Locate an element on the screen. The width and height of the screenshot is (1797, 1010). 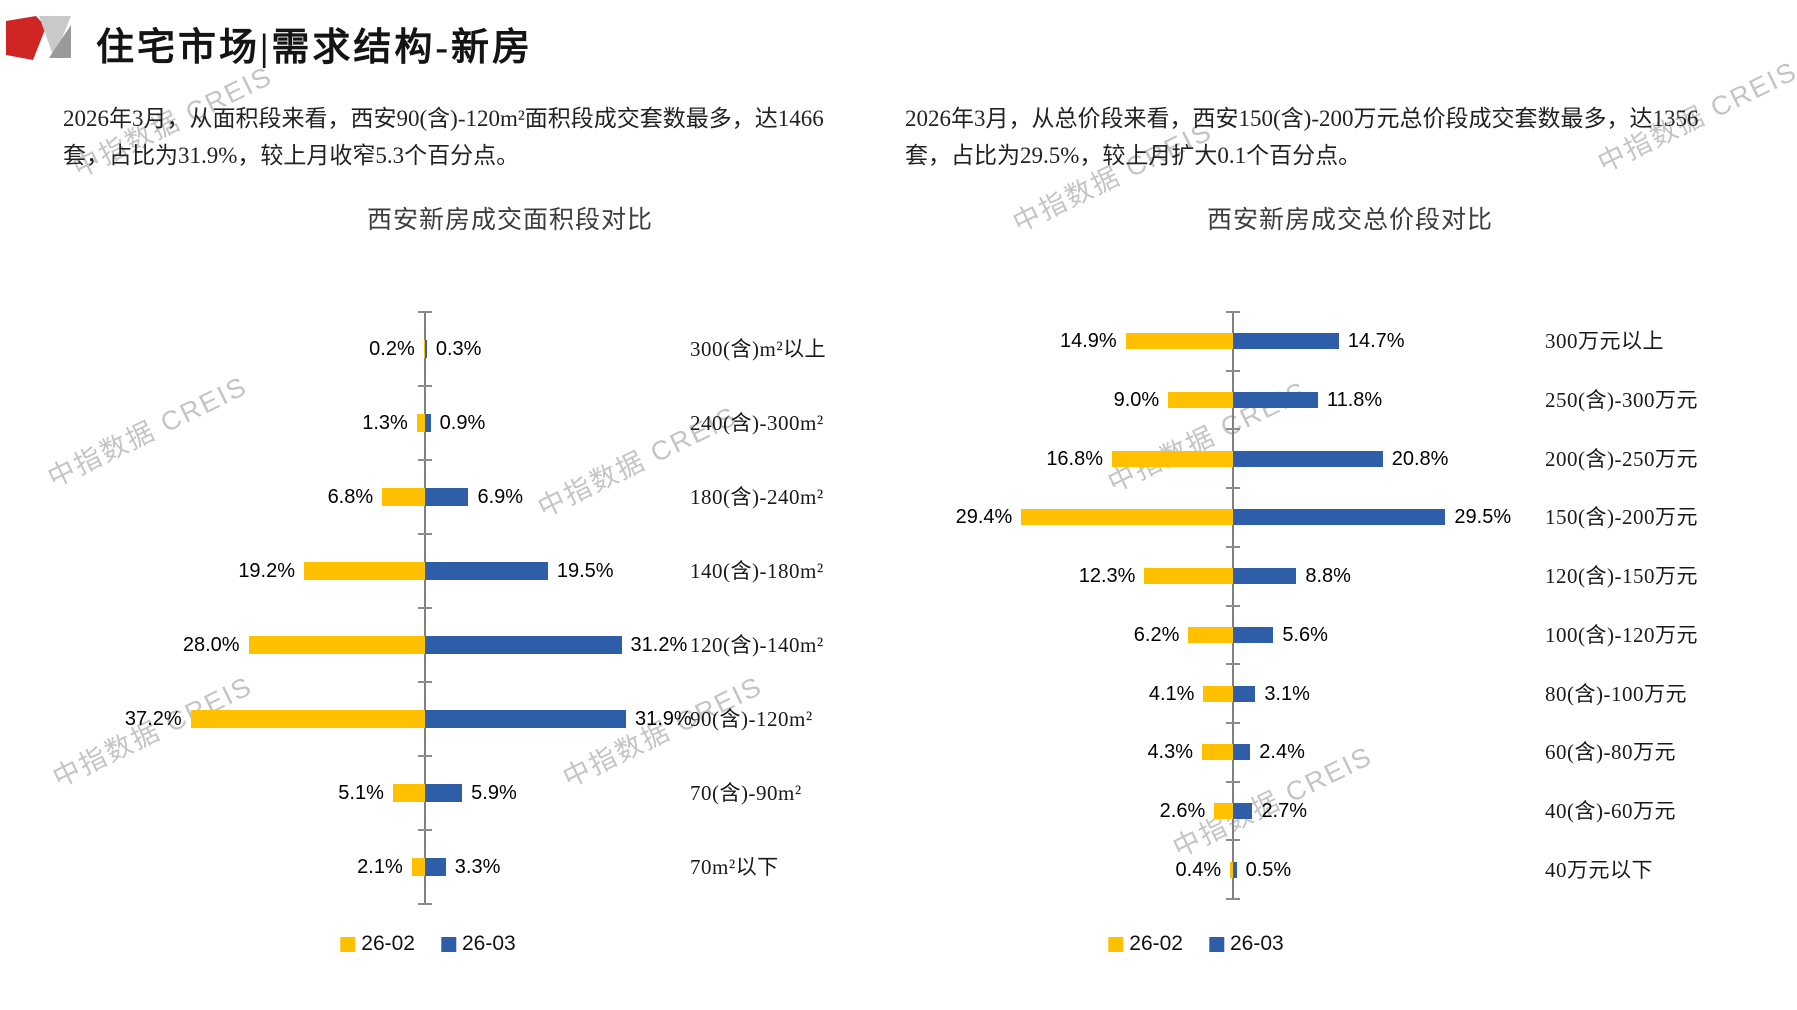
value-label-26-03: 29.5% is located at coordinates (1483, 517).